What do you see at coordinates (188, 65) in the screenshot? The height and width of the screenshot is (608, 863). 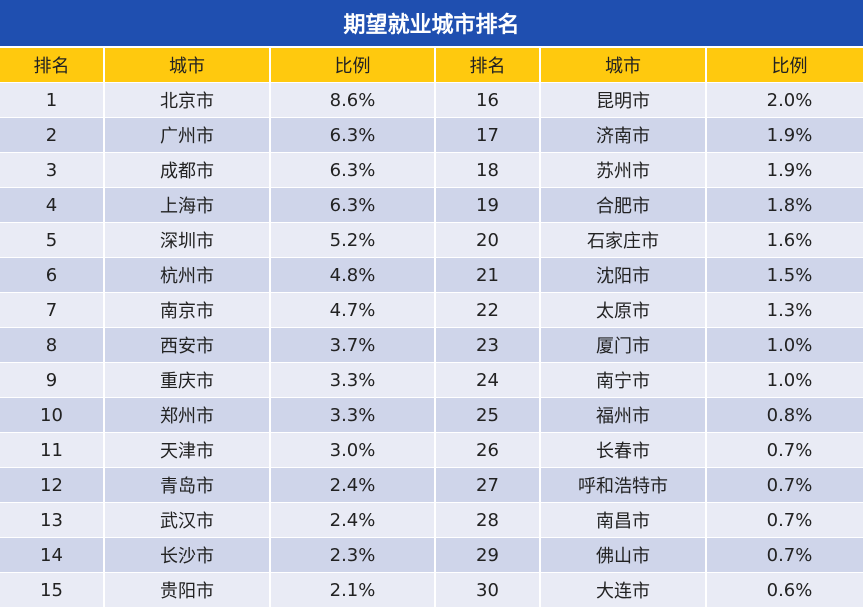 I see `header-city: 城市` at bounding box center [188, 65].